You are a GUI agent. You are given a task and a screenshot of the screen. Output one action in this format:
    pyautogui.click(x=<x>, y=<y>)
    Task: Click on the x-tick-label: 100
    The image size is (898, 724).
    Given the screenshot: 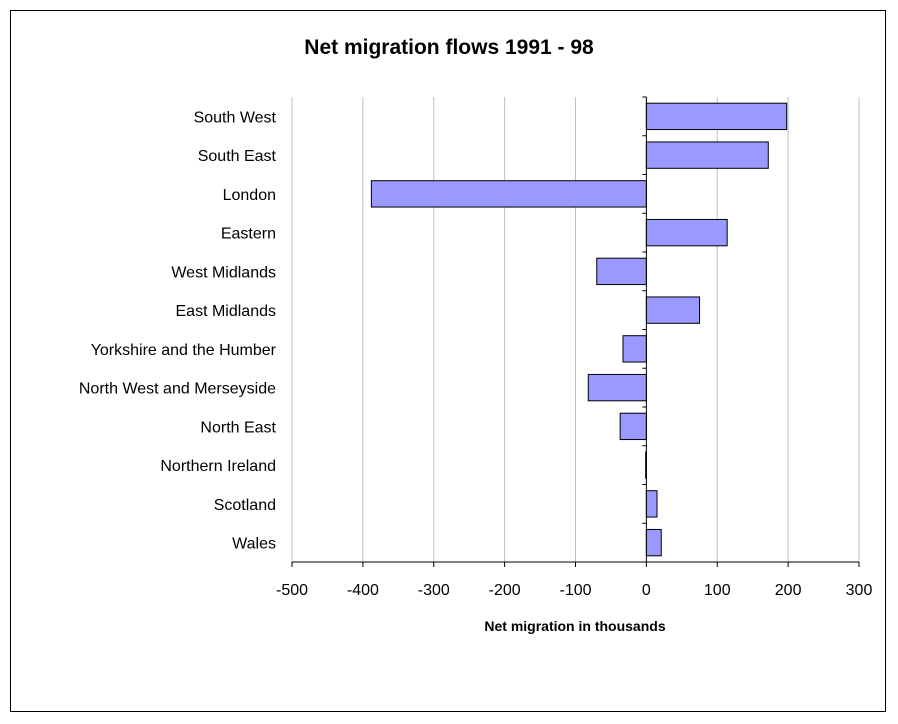 What is the action you would take?
    pyautogui.click(x=717, y=590)
    